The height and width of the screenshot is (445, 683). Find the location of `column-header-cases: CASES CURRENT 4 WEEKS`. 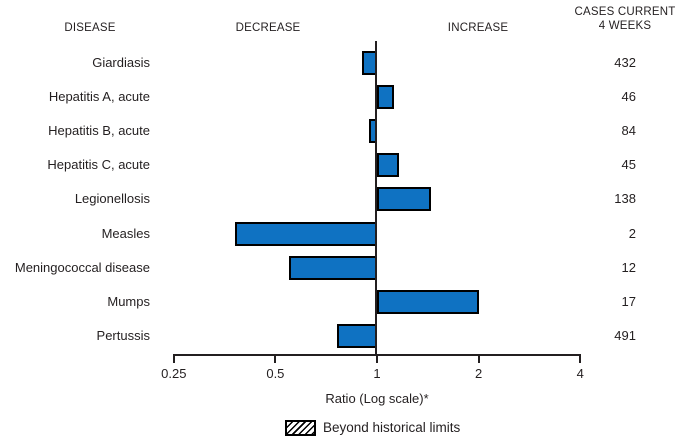

column-header-cases: CASES CURRENT 4 WEEKS is located at coordinates (619, 19).